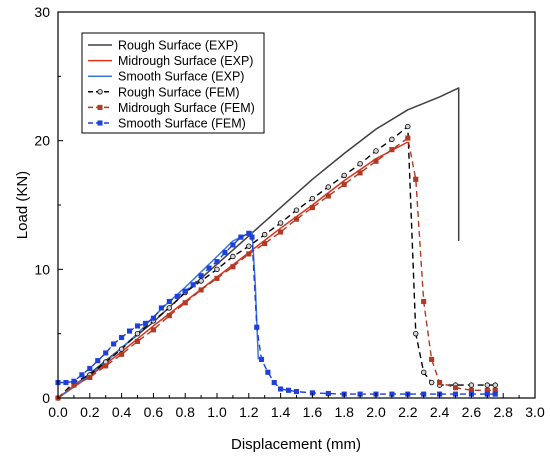 This screenshot has height=460, width=550. Describe the element at coordinates (186, 108) in the screenshot. I see `legend-label-midrough-surface-fem: Midrough Surface (FEM)` at that location.